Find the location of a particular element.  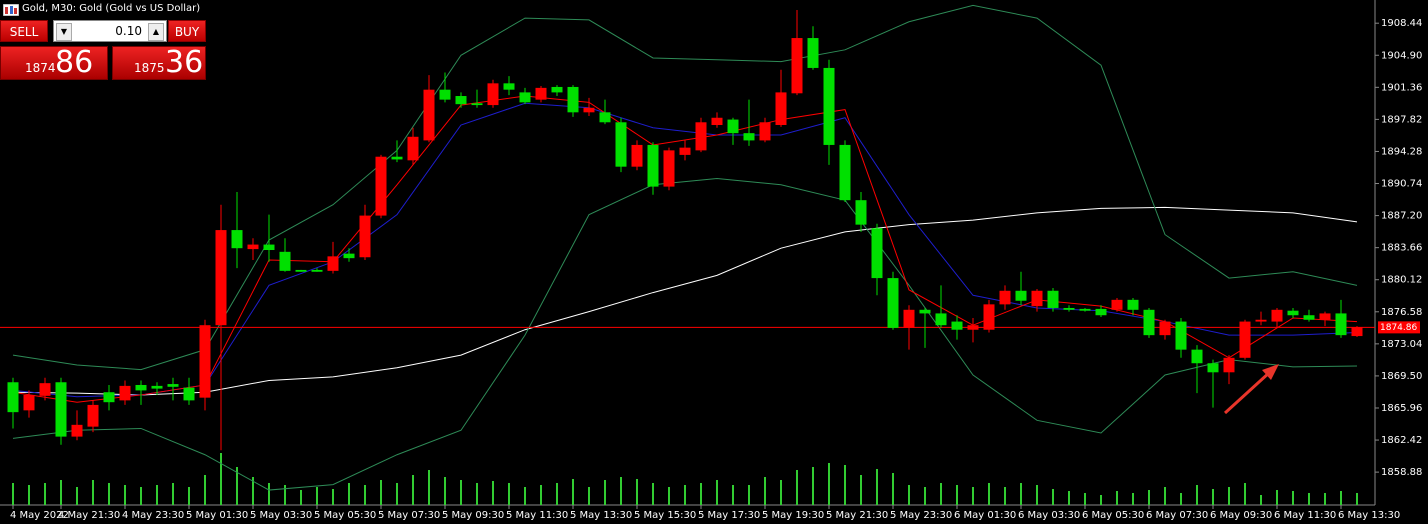

ask-small: 36 is located at coordinates (184, 62).